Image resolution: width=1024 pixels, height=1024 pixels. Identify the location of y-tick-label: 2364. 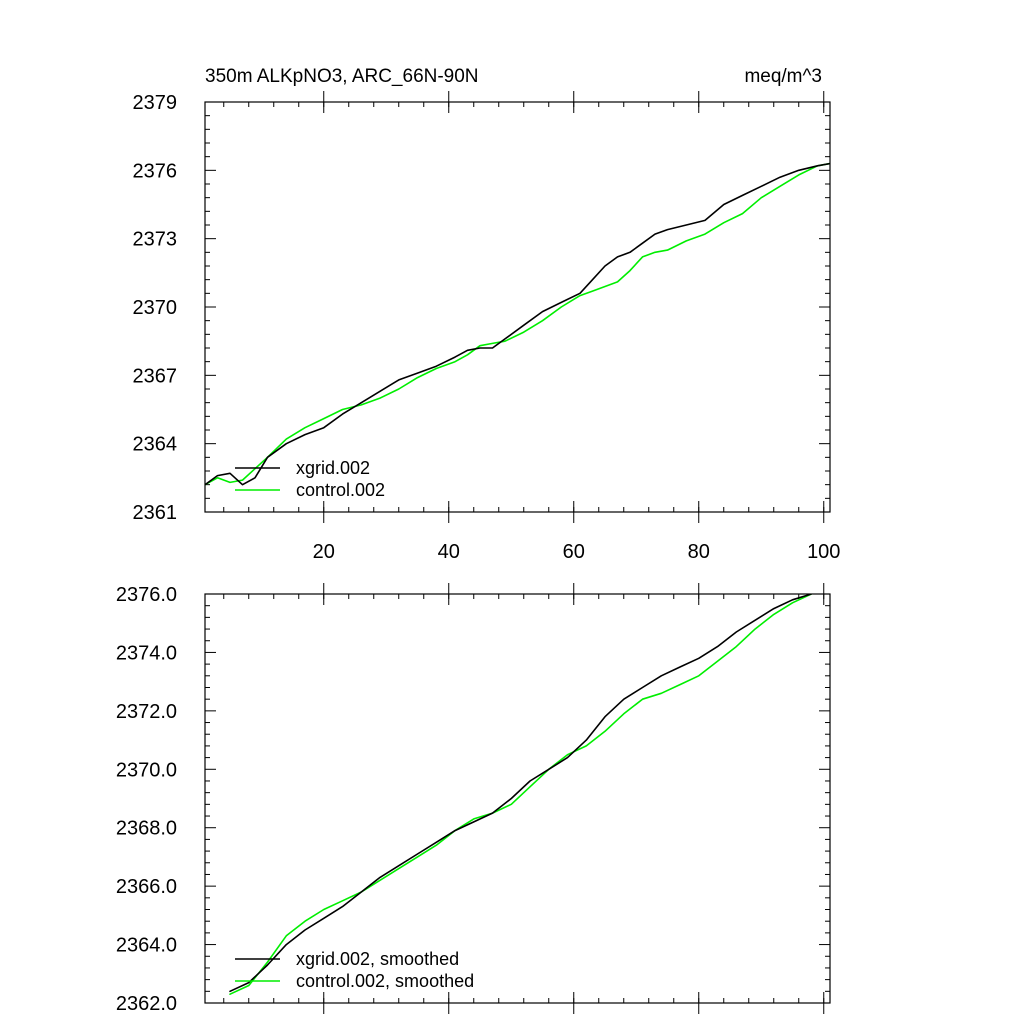
(155, 445).